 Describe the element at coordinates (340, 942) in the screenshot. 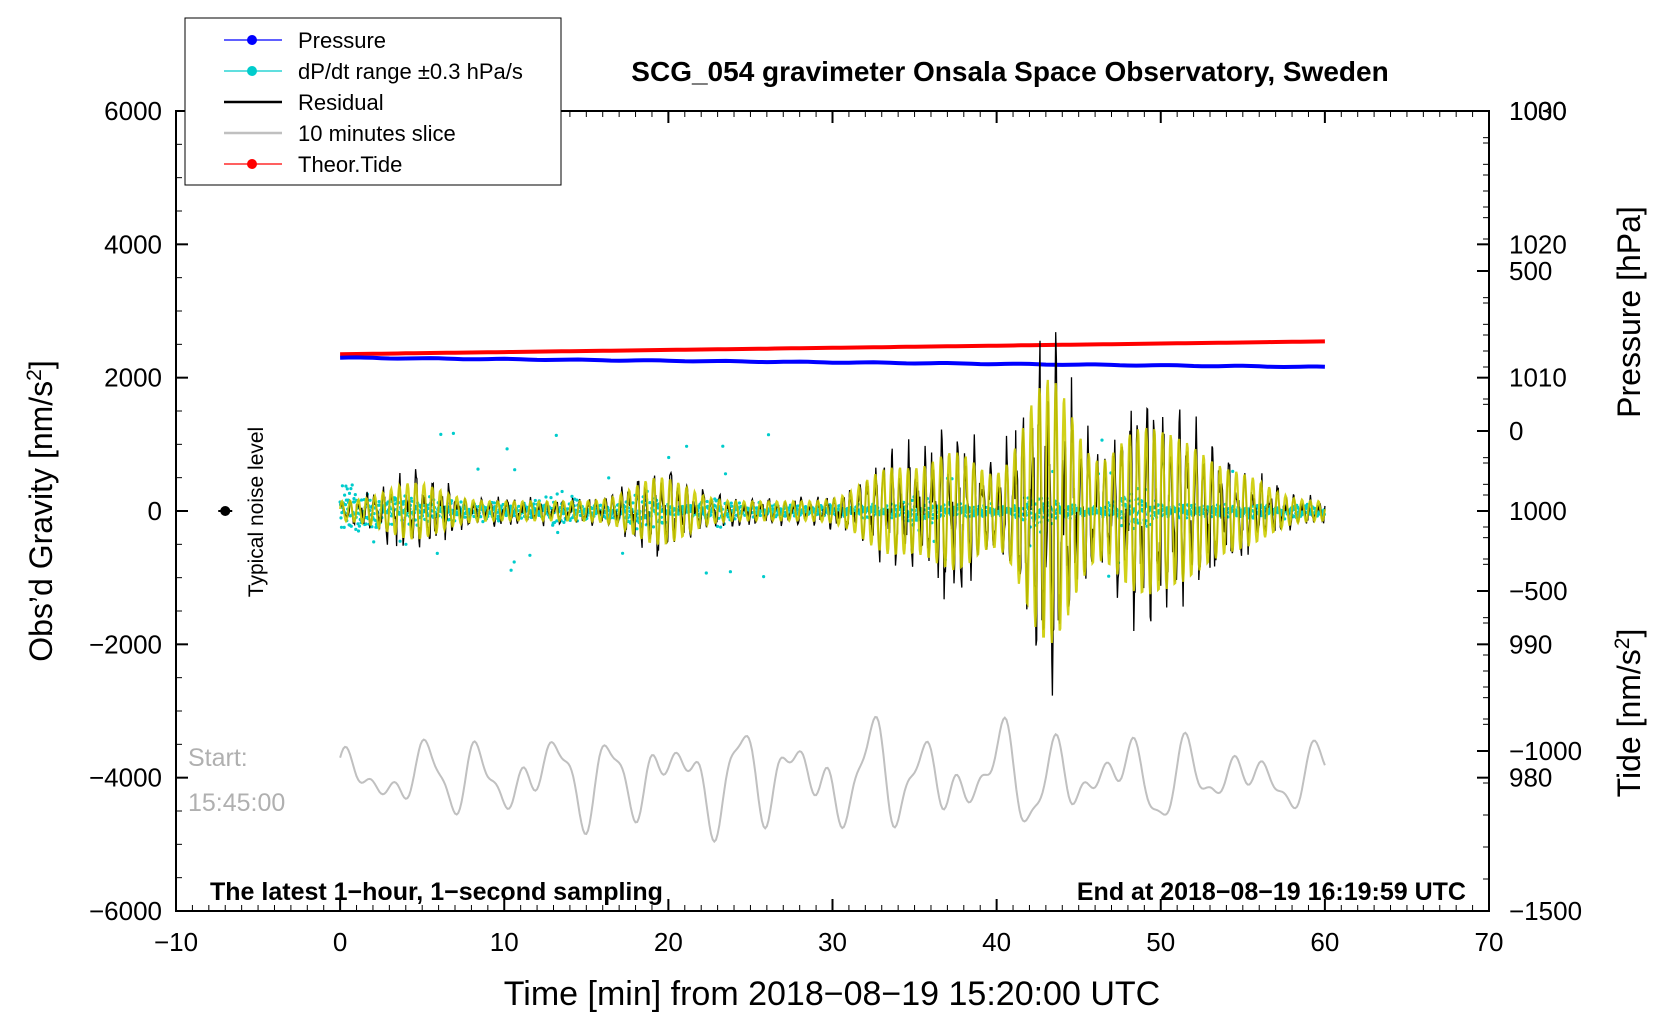

I see `x-tick-label: 0` at that location.